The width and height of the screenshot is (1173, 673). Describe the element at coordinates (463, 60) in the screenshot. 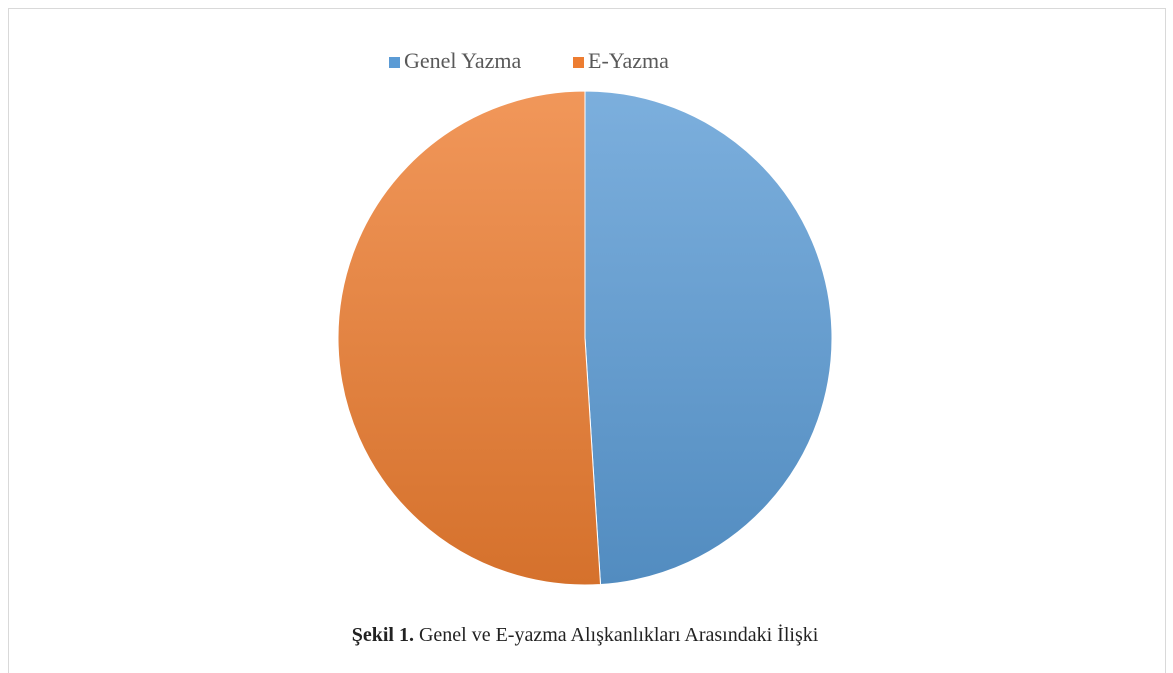

I see `legend-label: Genel Yazma` at that location.